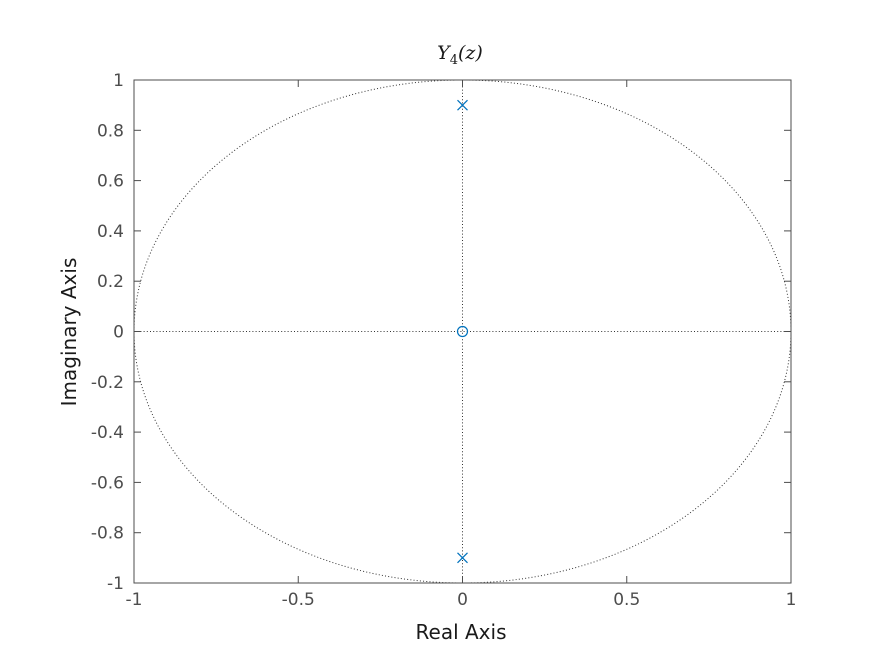 The width and height of the screenshot is (875, 656). Describe the element at coordinates (107, 534) in the screenshot. I see `y-tick-label: -0.8` at that location.